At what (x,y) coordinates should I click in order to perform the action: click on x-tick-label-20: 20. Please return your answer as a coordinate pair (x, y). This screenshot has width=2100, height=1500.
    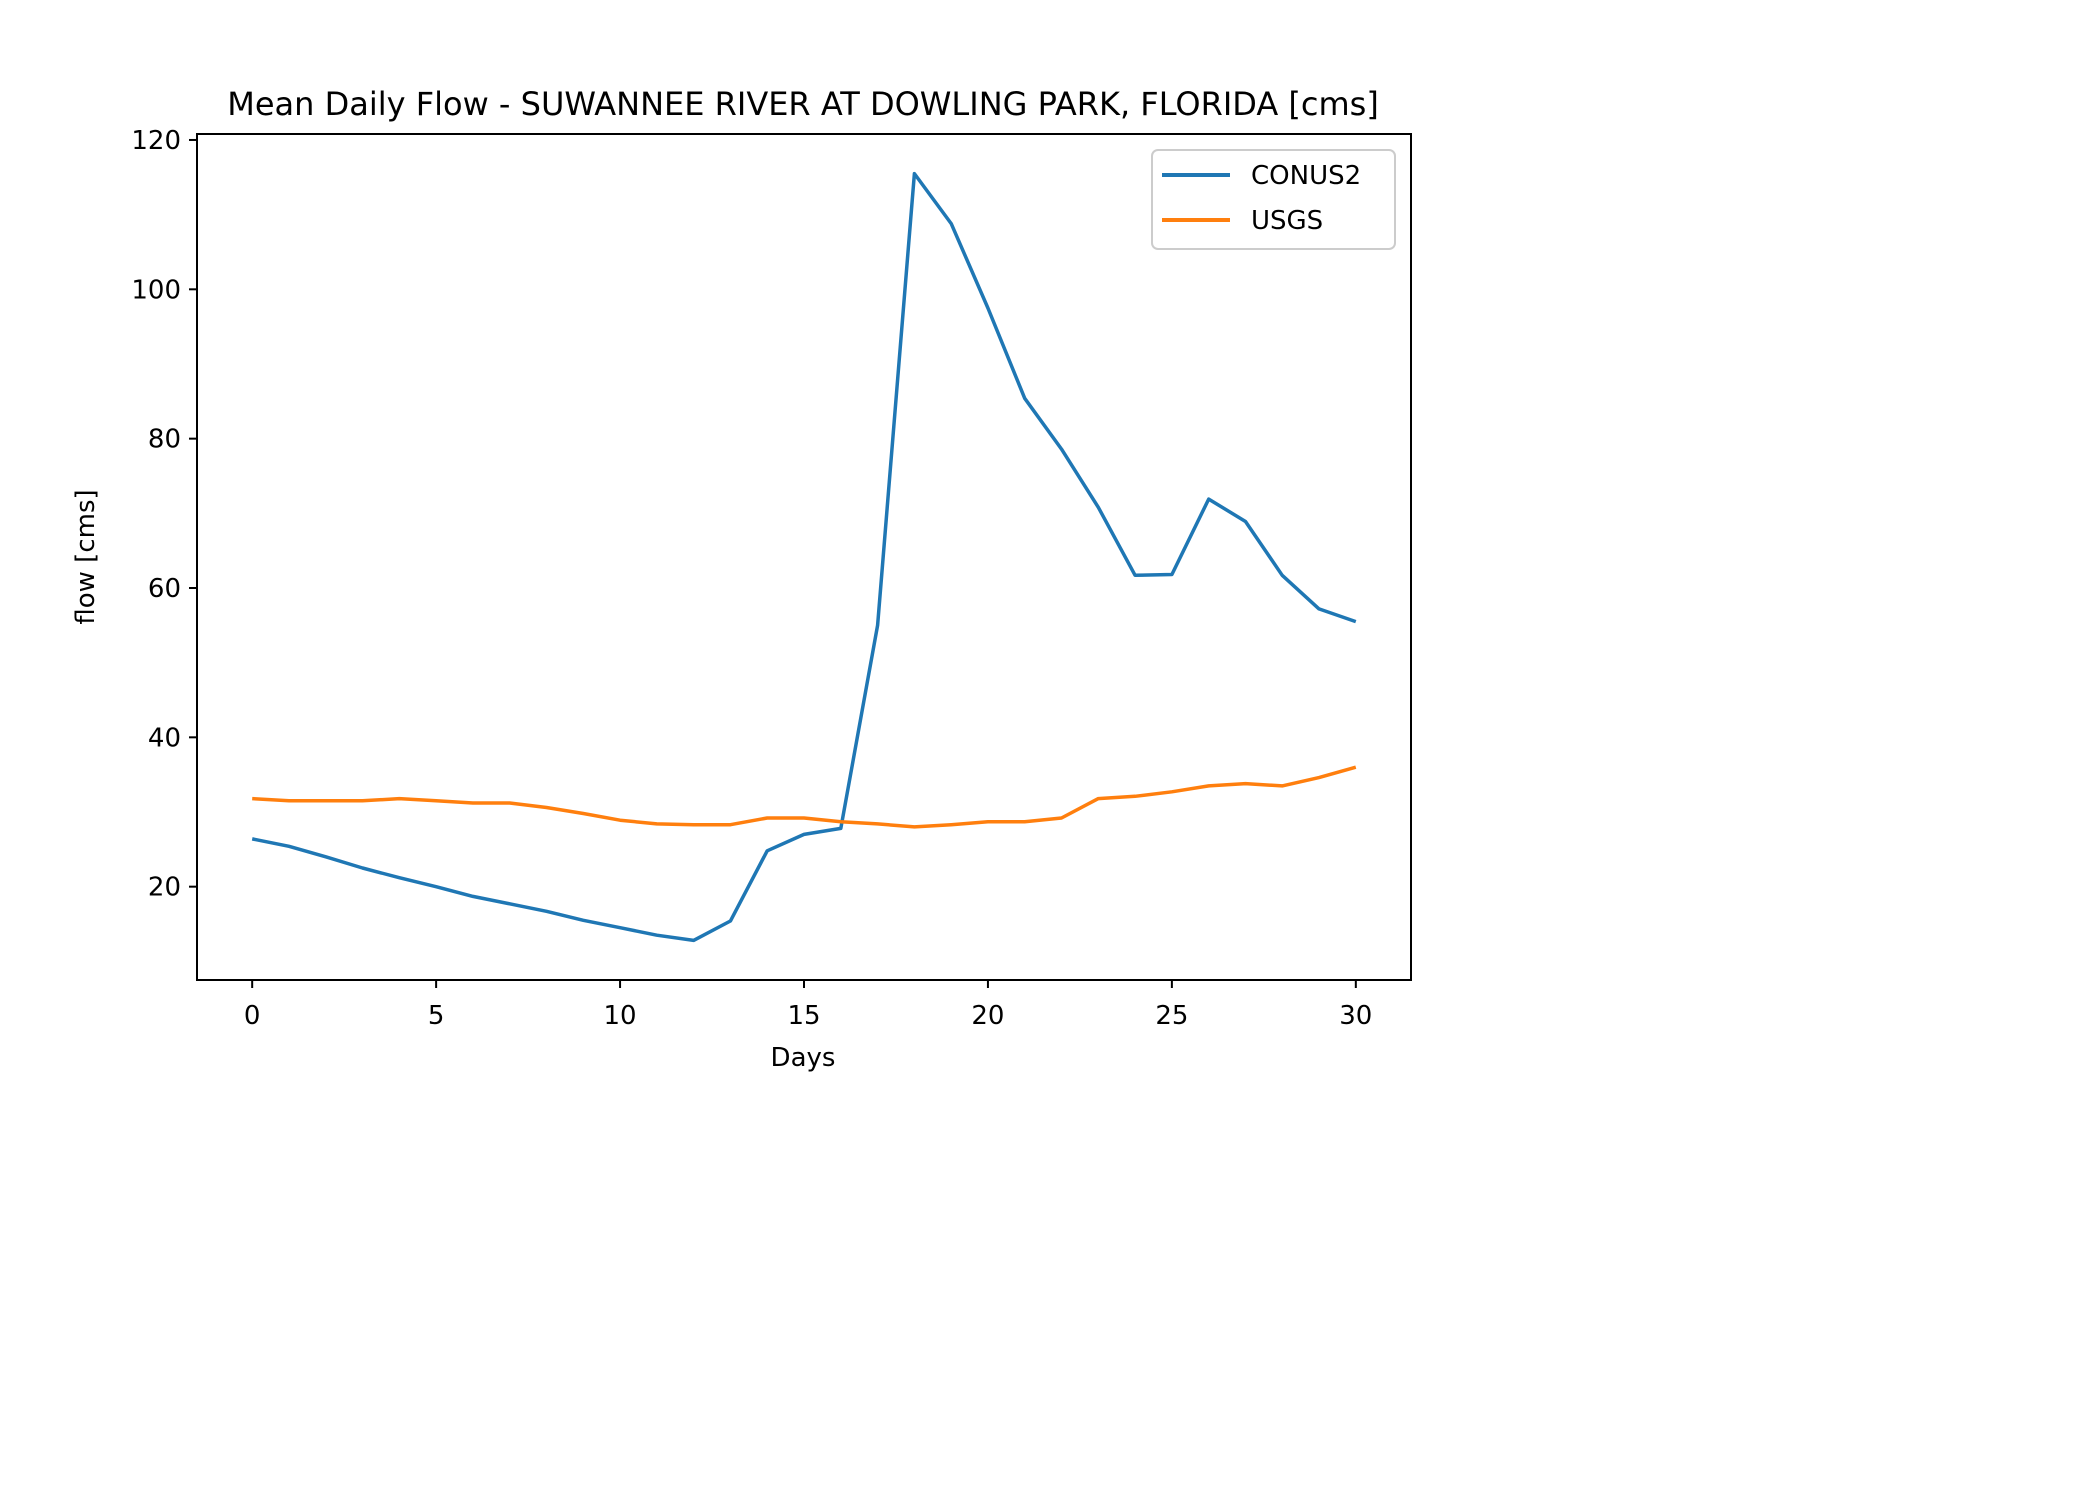
    Looking at the image, I should click on (987, 1016).